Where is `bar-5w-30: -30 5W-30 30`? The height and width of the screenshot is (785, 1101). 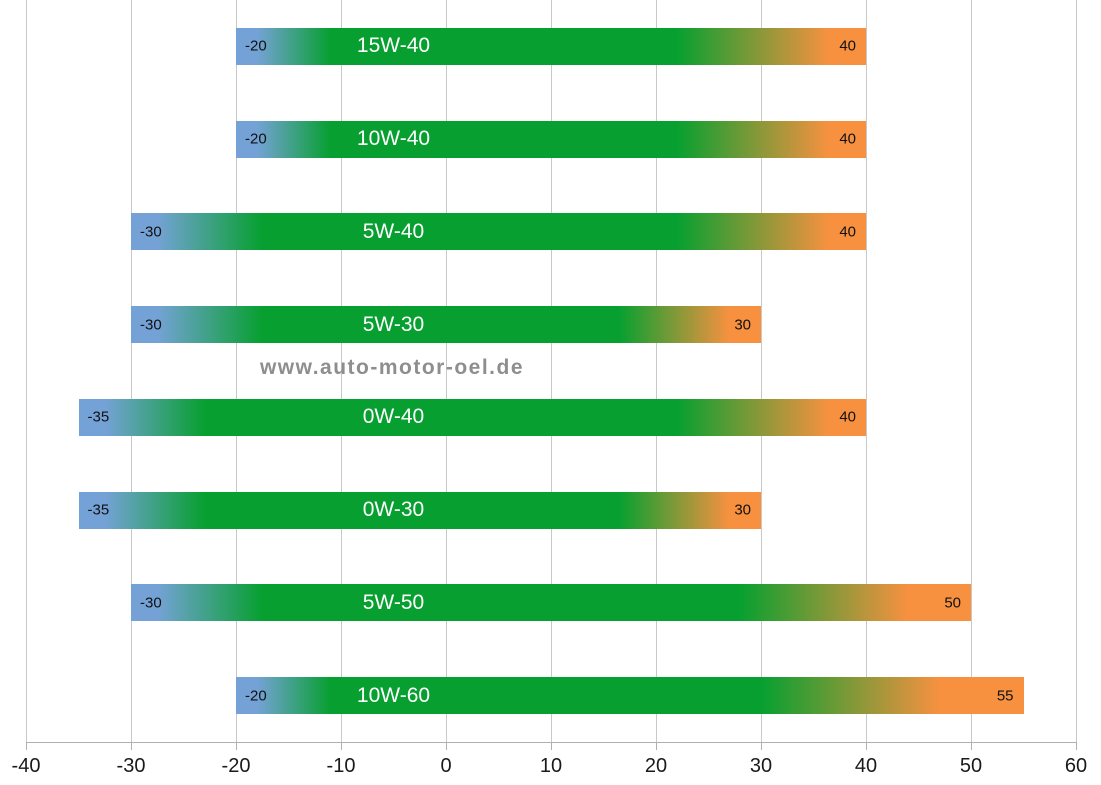 bar-5w-30: -30 5W-30 30 is located at coordinates (446, 325).